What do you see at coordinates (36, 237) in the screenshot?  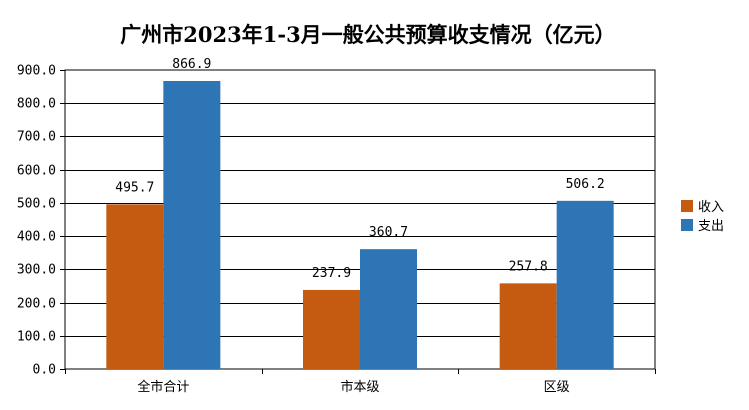 I see `y-tick-label: 400.0` at bounding box center [36, 237].